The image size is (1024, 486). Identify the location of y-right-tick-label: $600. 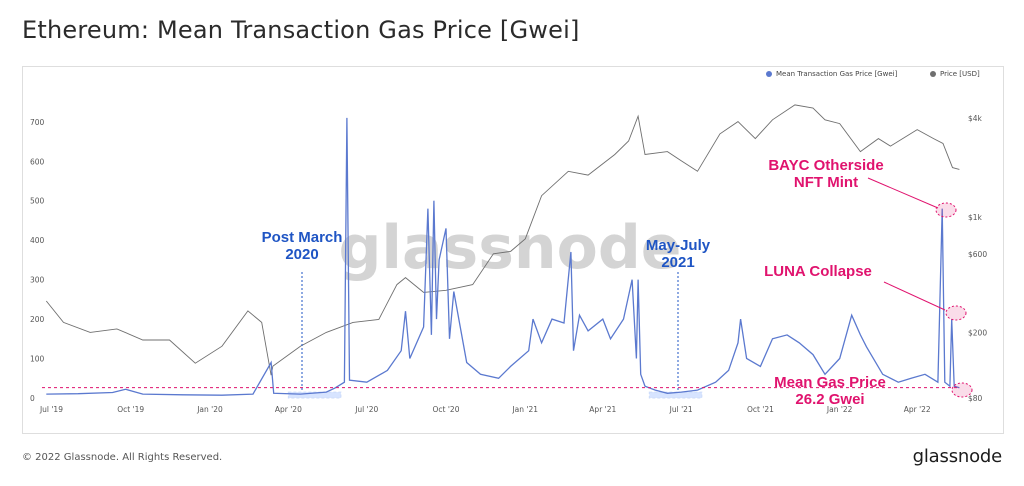
(977, 254).